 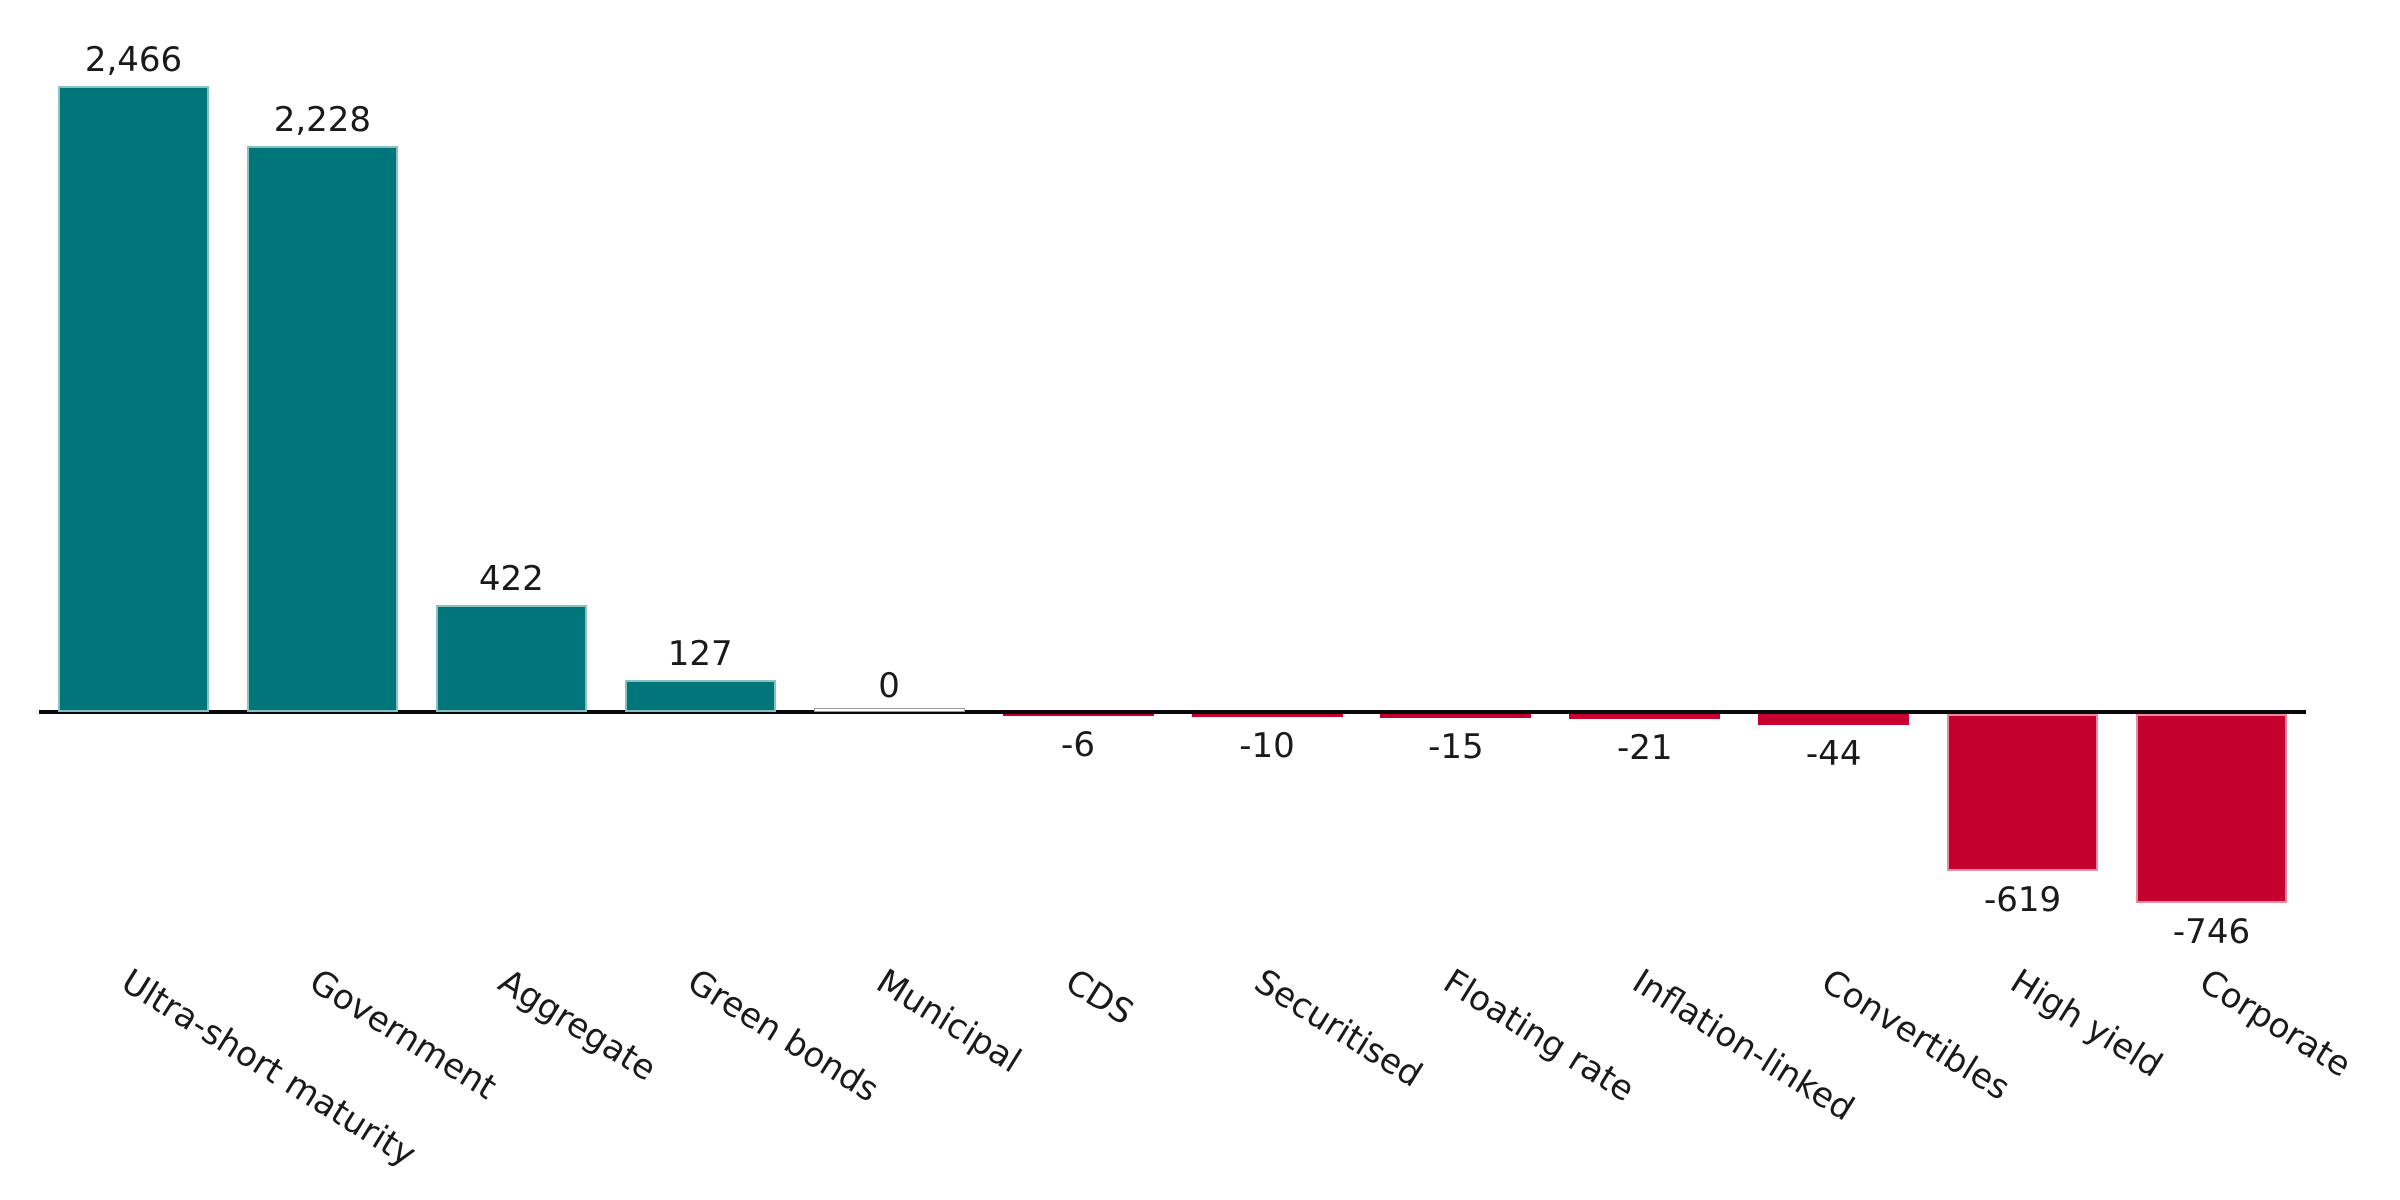 What do you see at coordinates (2211, 932) in the screenshot?
I see `value-label-corporate: -746` at bounding box center [2211, 932].